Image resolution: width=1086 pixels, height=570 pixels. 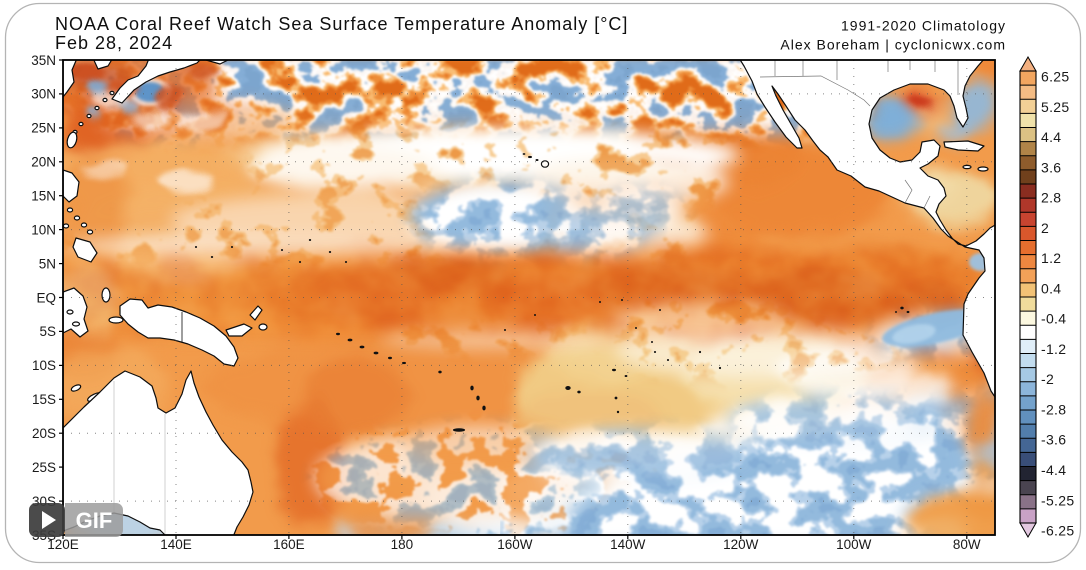 I want to click on svg-text: -2, so click(x=1047, y=379).